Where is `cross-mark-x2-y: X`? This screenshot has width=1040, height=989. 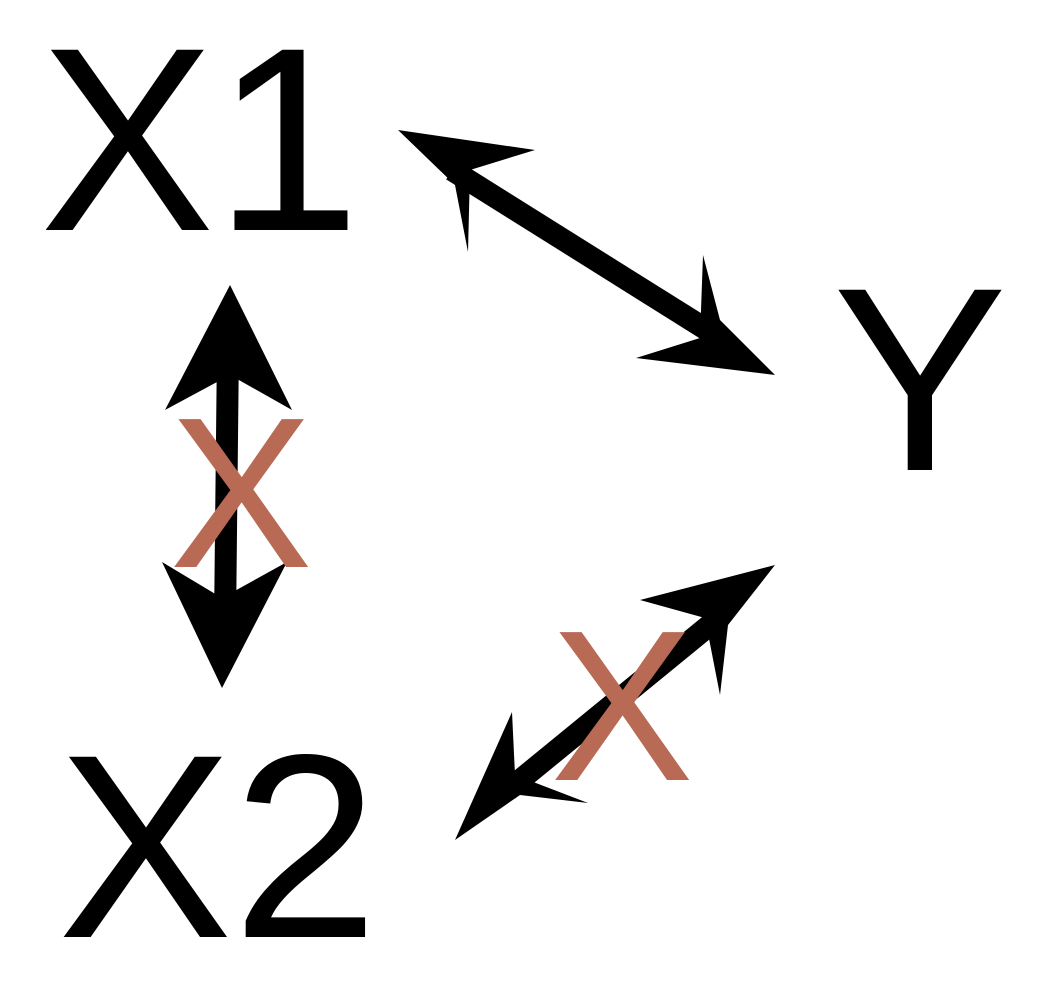
cross-mark-x2-y: X is located at coordinates (621, 705).